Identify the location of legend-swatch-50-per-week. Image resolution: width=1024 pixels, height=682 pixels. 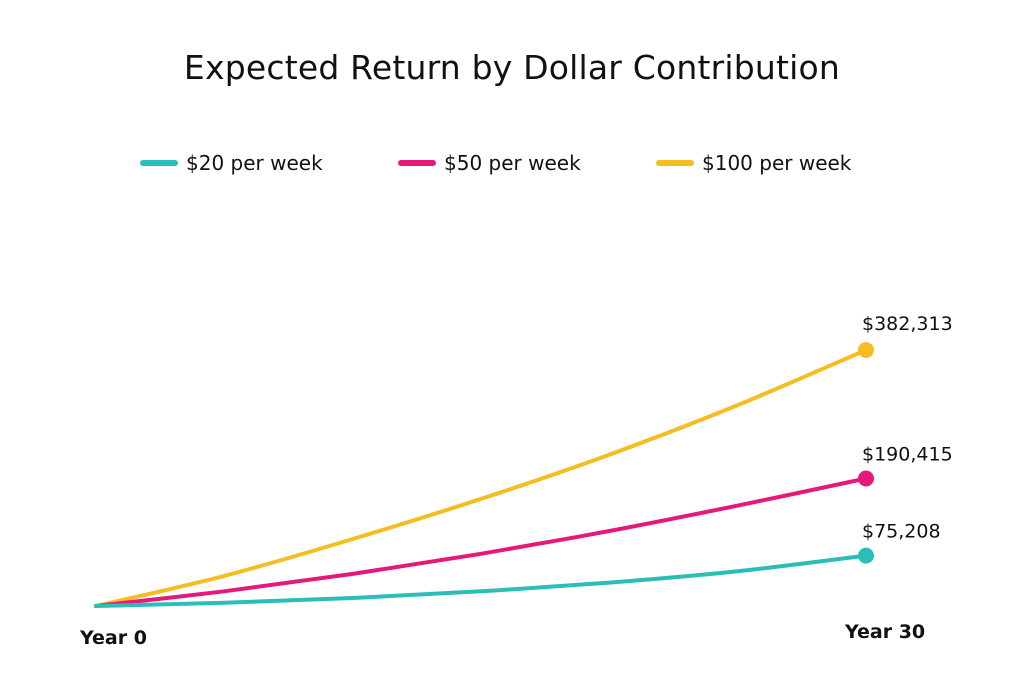
(417, 163).